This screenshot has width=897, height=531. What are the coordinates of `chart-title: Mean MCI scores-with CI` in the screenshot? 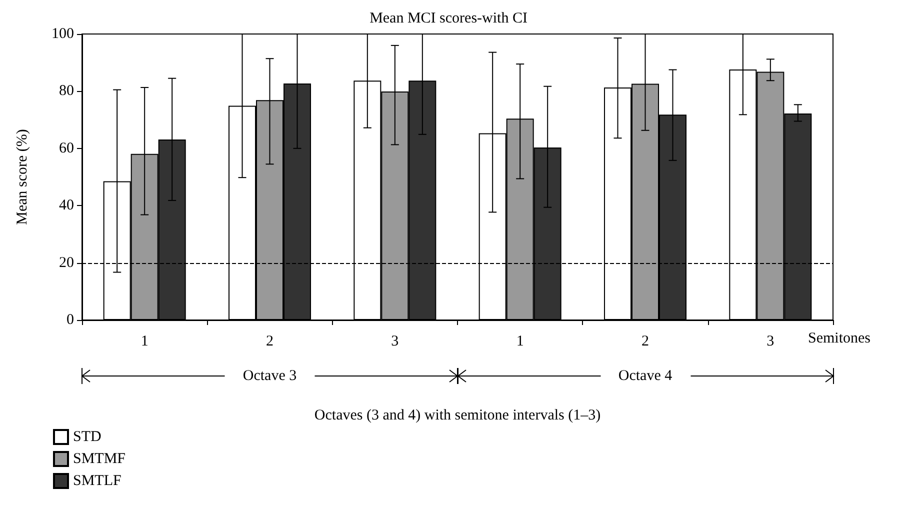 It's located at (449, 18).